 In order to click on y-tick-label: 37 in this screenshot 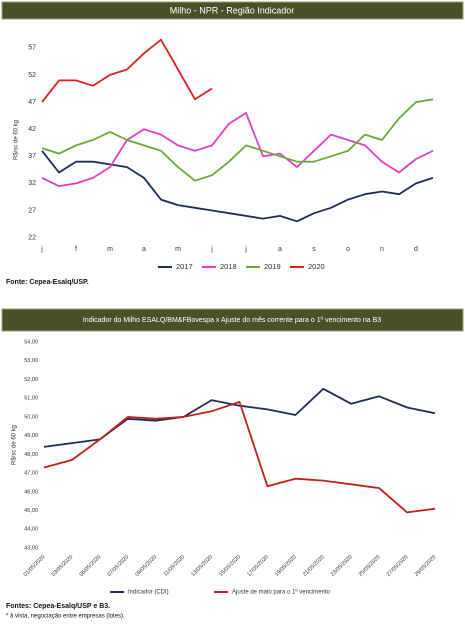, I will do `click(32, 156)`.